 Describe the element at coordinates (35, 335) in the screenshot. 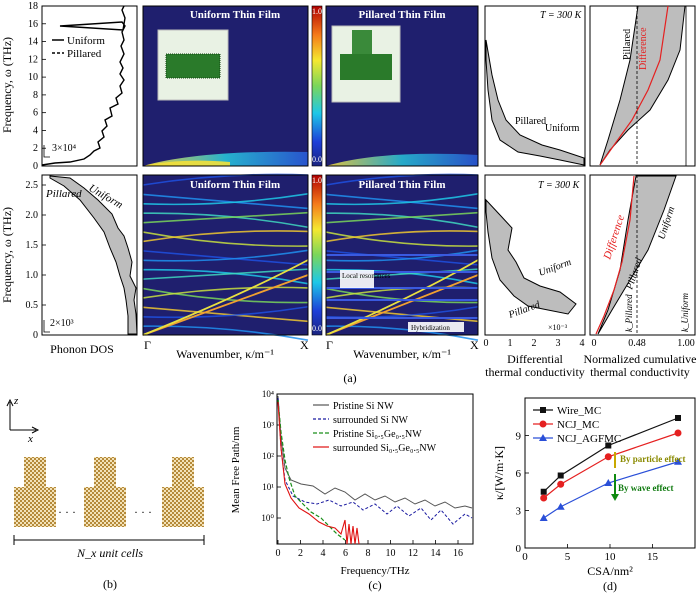

I see `dos-bottom-ytick: 0` at that location.